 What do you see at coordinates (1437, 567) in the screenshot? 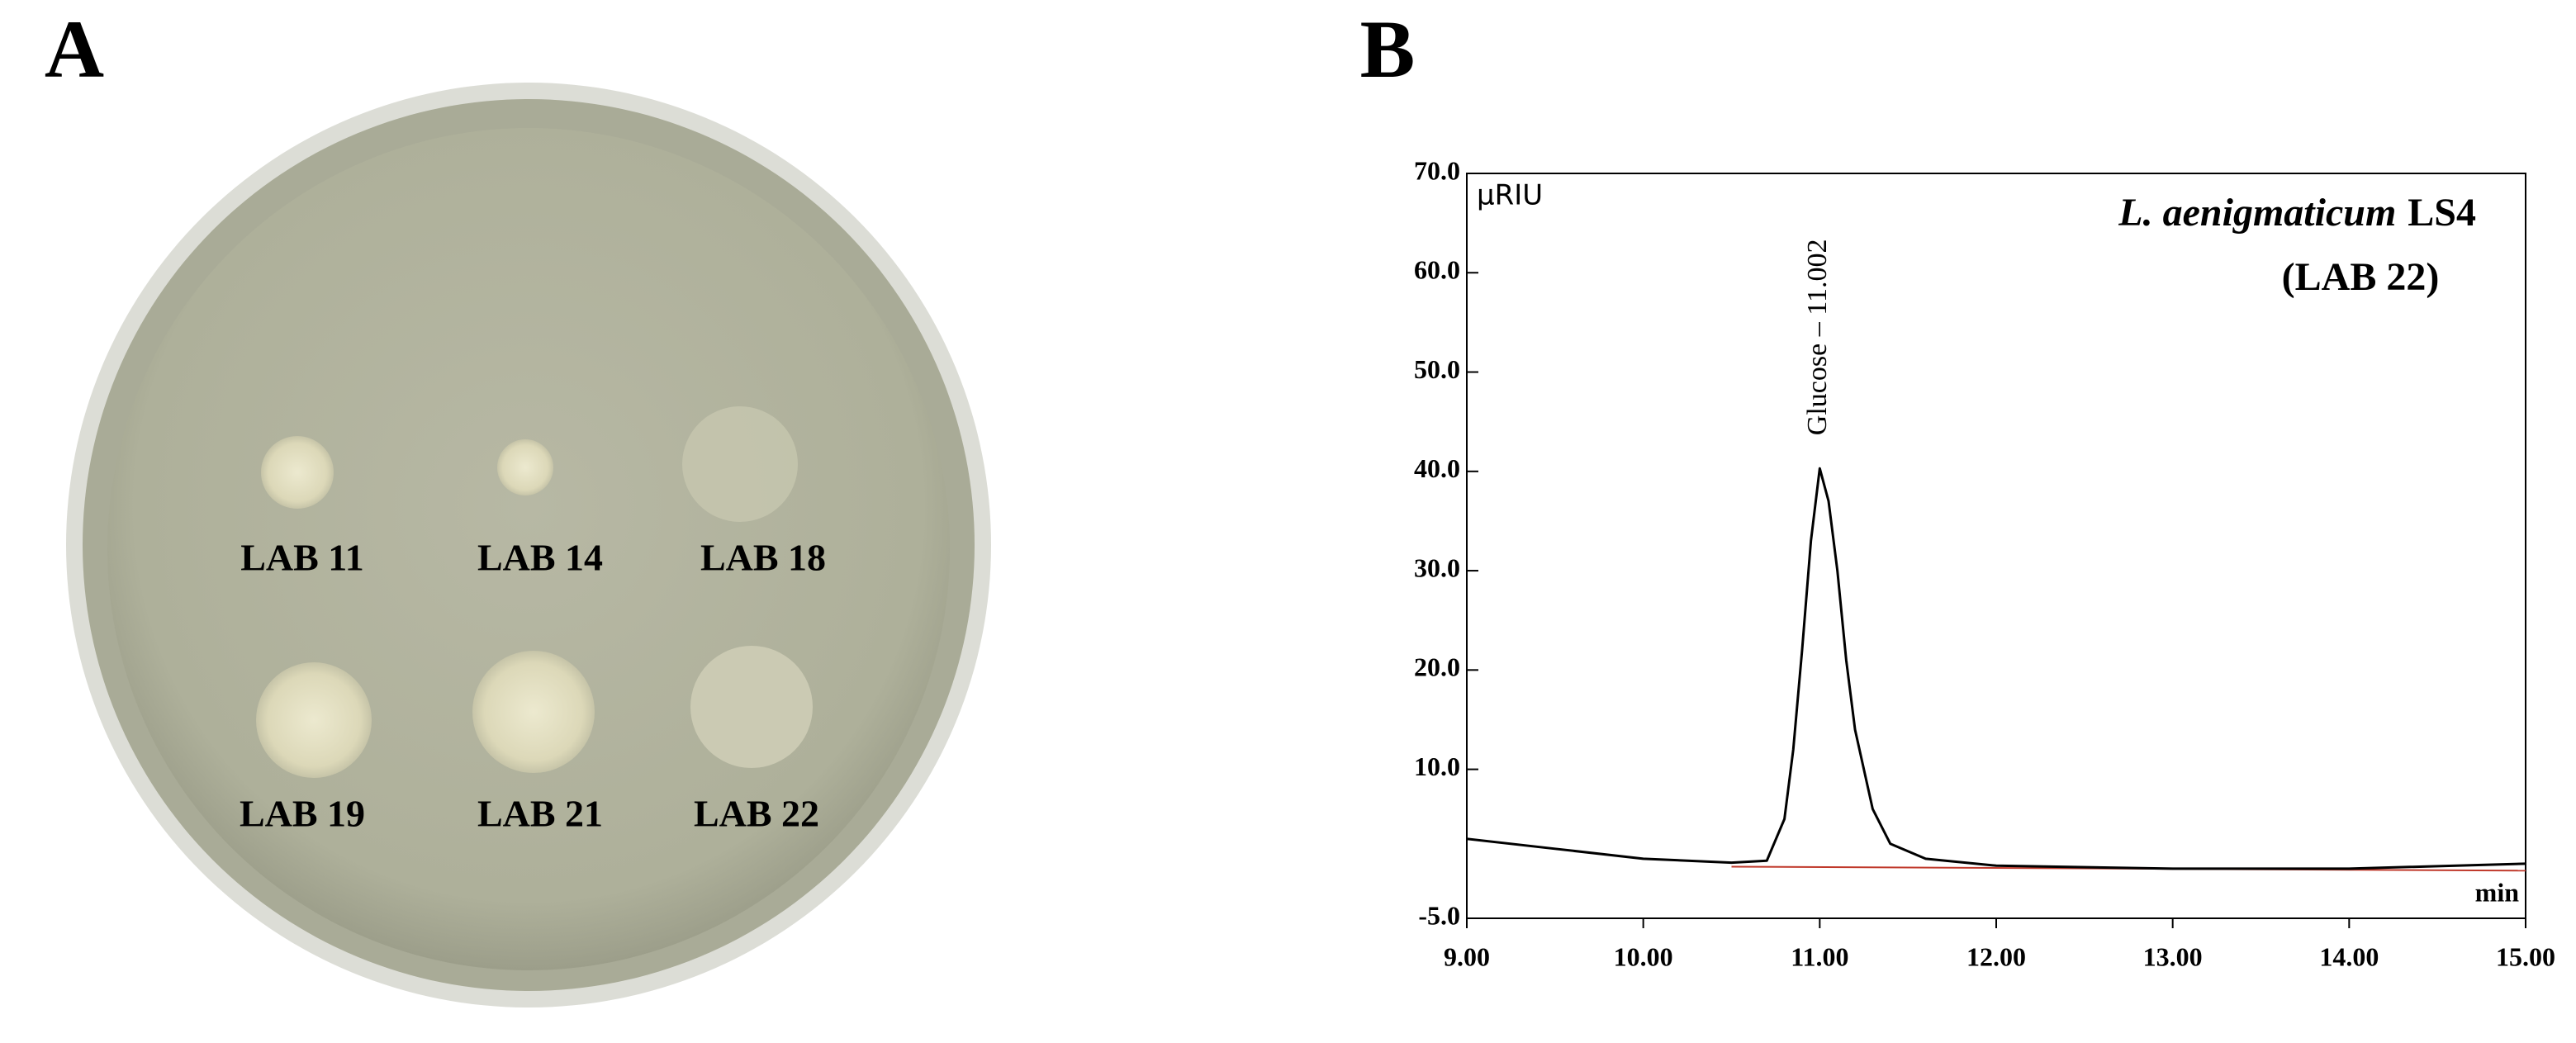
I see `y-tick-label: 30.0` at bounding box center [1437, 567].